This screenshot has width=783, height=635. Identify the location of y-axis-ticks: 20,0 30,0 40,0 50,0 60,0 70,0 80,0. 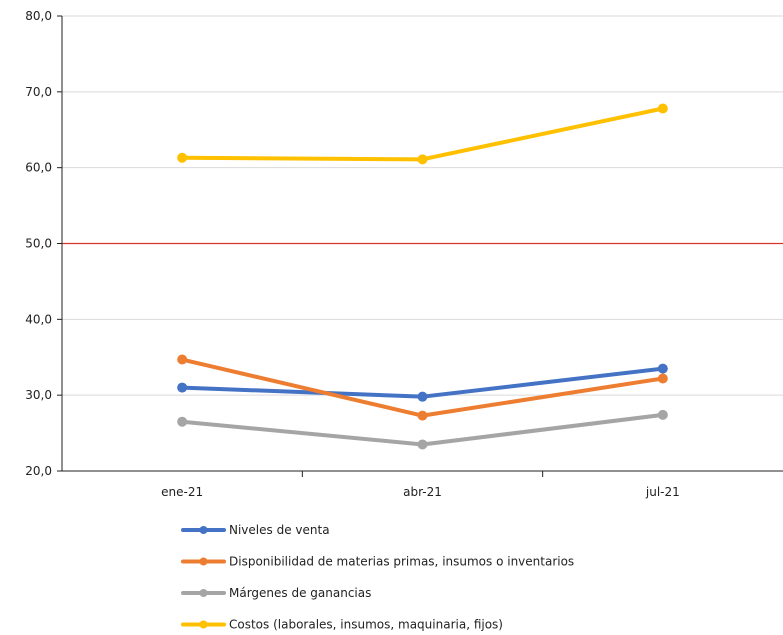
(43, 243).